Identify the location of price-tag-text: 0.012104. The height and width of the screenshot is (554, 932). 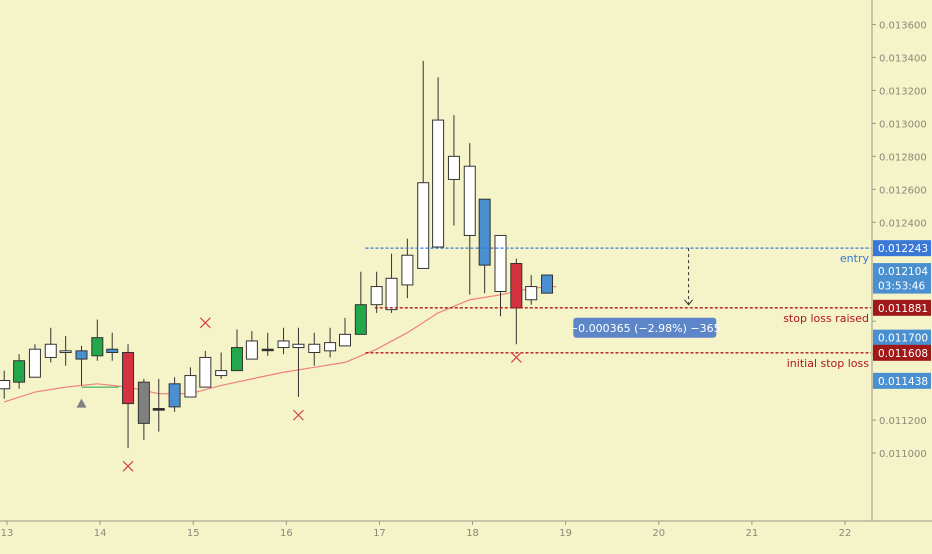
(903, 272).